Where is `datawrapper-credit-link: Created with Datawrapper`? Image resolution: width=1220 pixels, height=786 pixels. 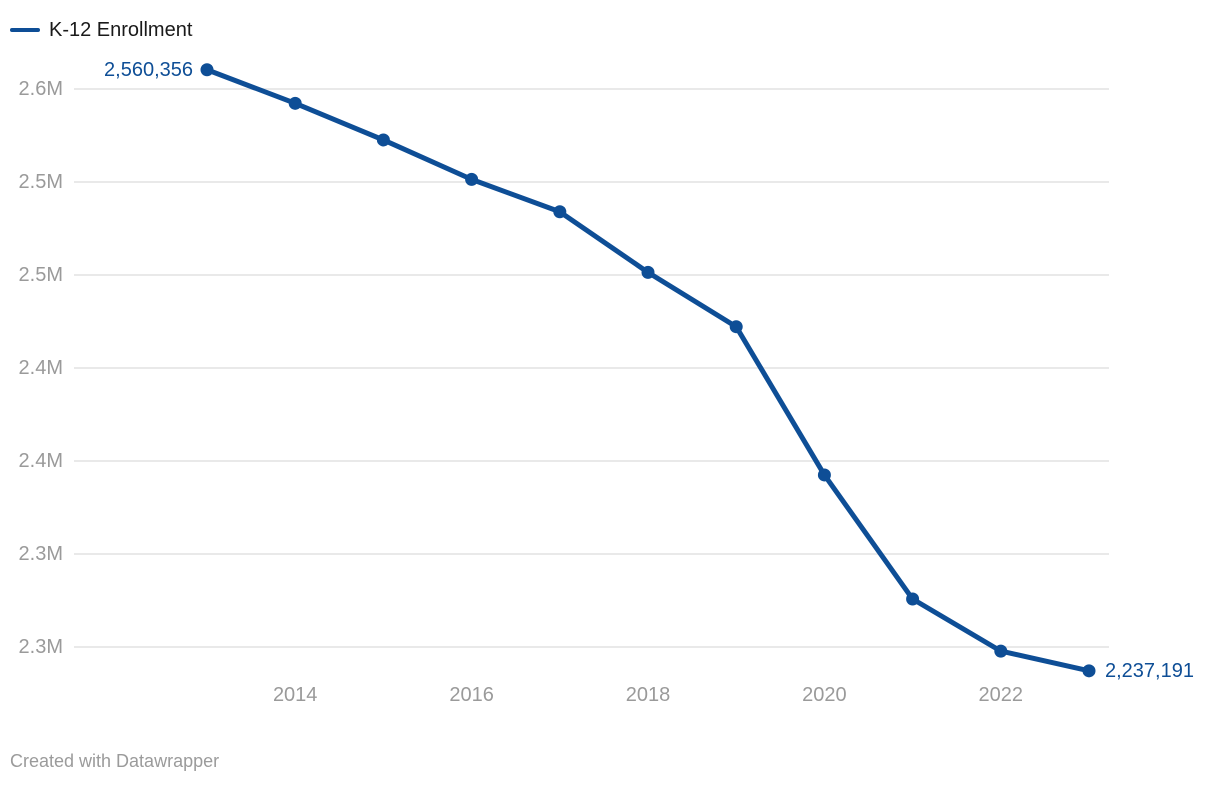
datawrapper-credit-link: Created with Datawrapper is located at coordinates (115, 761).